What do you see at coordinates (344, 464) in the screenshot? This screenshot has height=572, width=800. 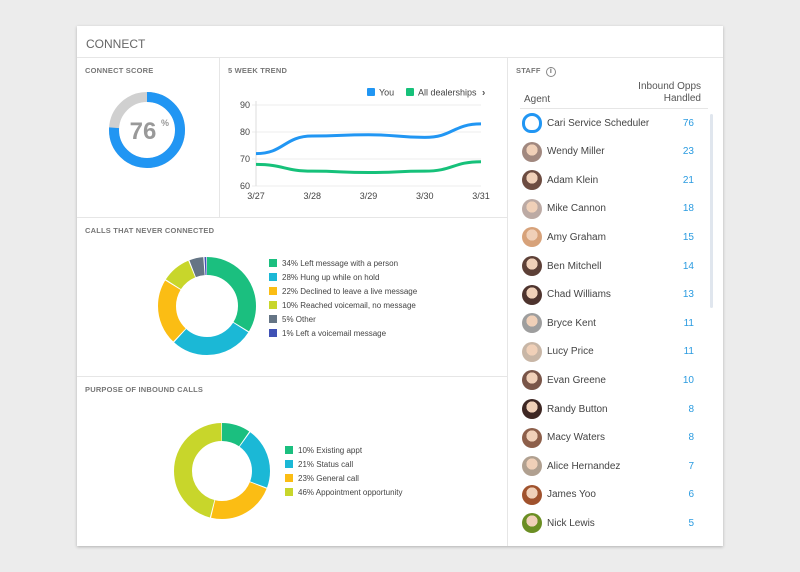 I see `legend-item: 21% Status call` at bounding box center [344, 464].